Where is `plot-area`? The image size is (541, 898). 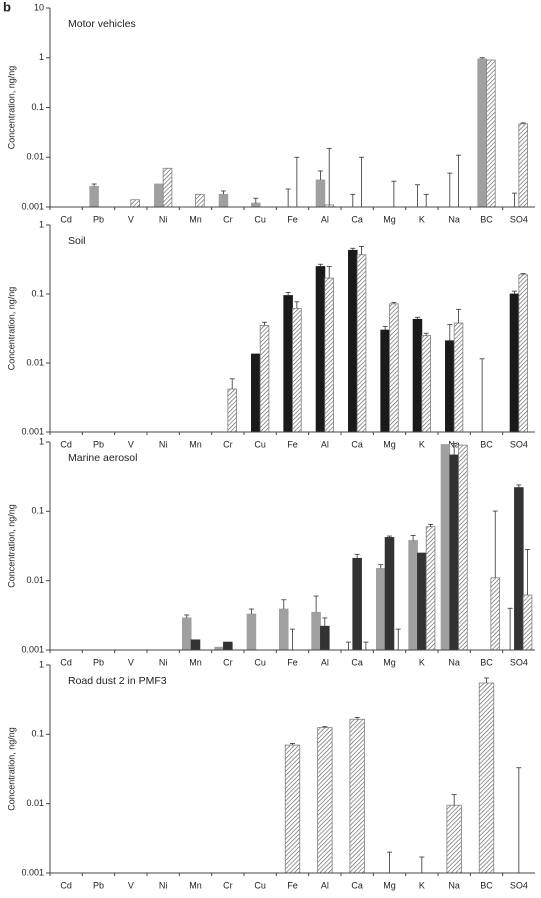 plot-area is located at coordinates (308, 132).